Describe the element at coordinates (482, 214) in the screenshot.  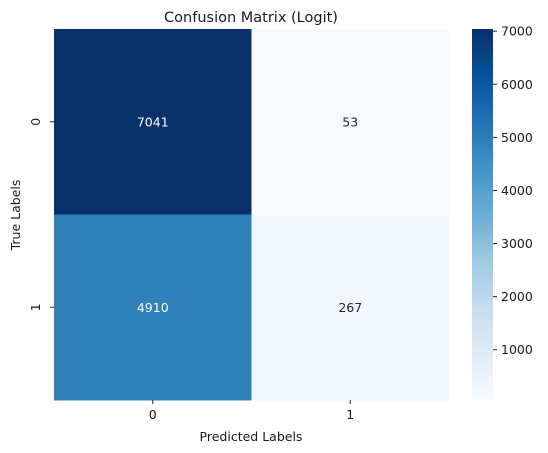
I see `colorbar` at that location.